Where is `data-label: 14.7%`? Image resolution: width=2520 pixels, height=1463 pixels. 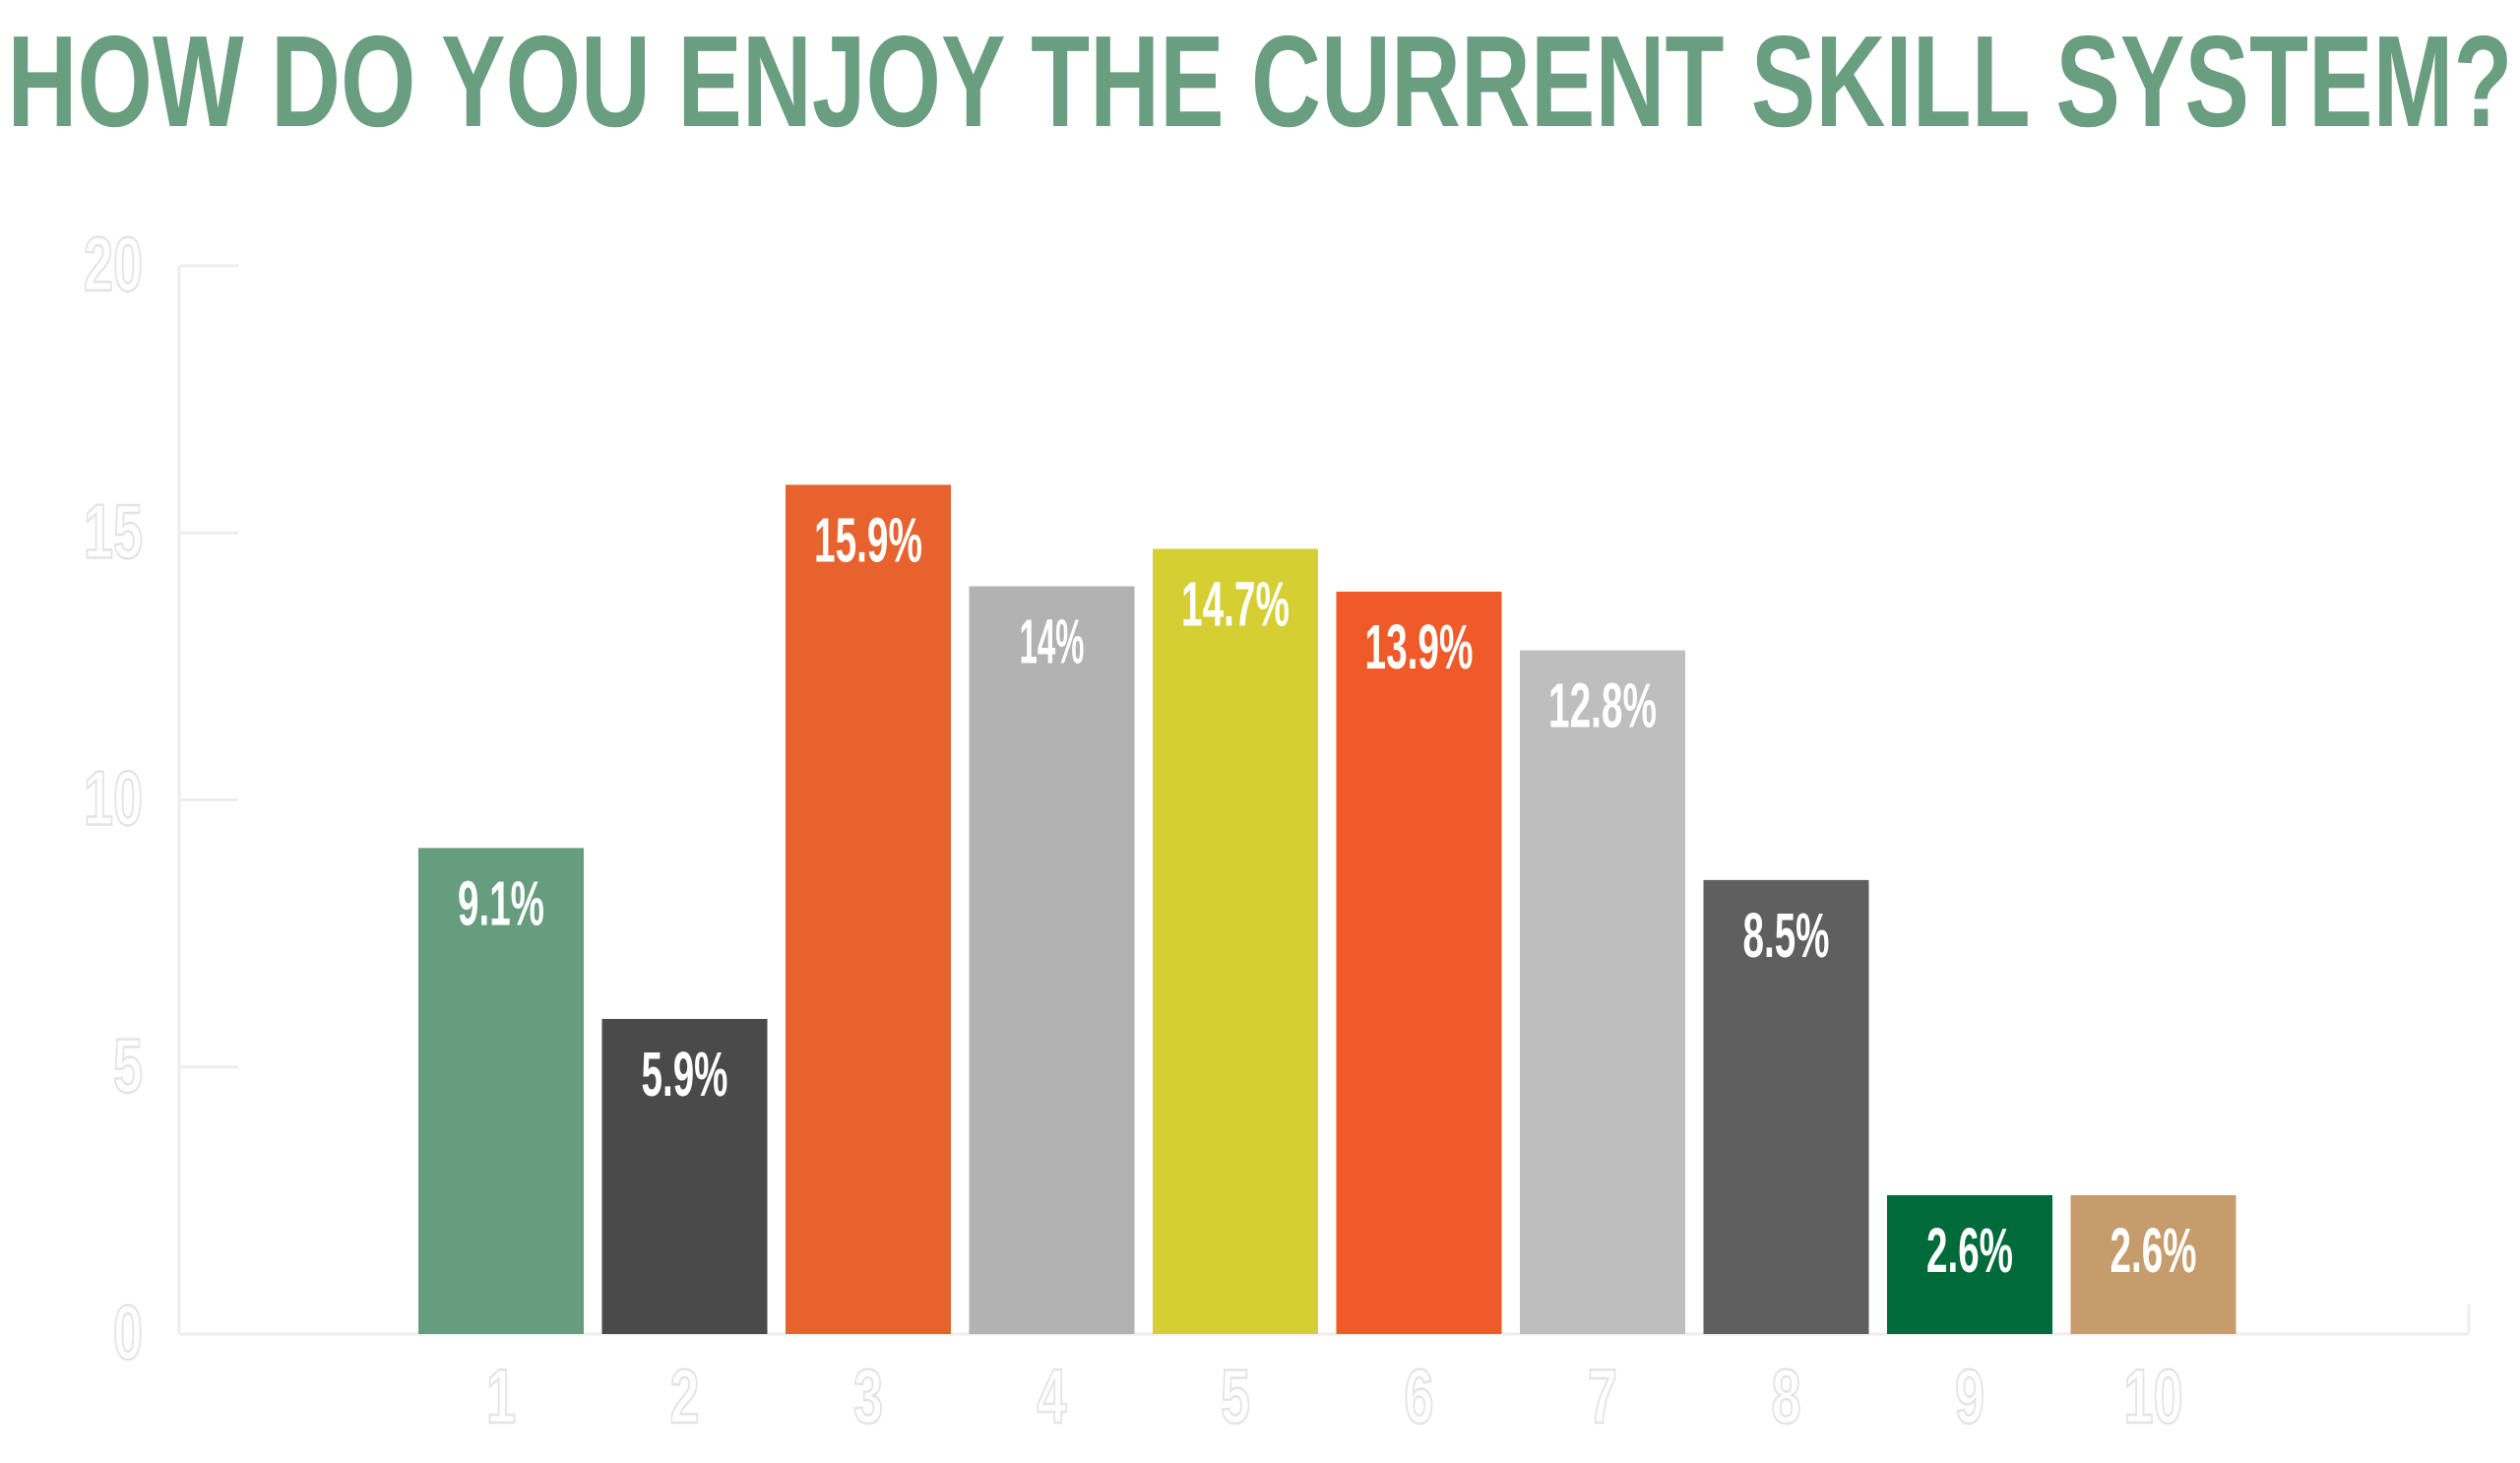
data-label: 14.7% is located at coordinates (1235, 604).